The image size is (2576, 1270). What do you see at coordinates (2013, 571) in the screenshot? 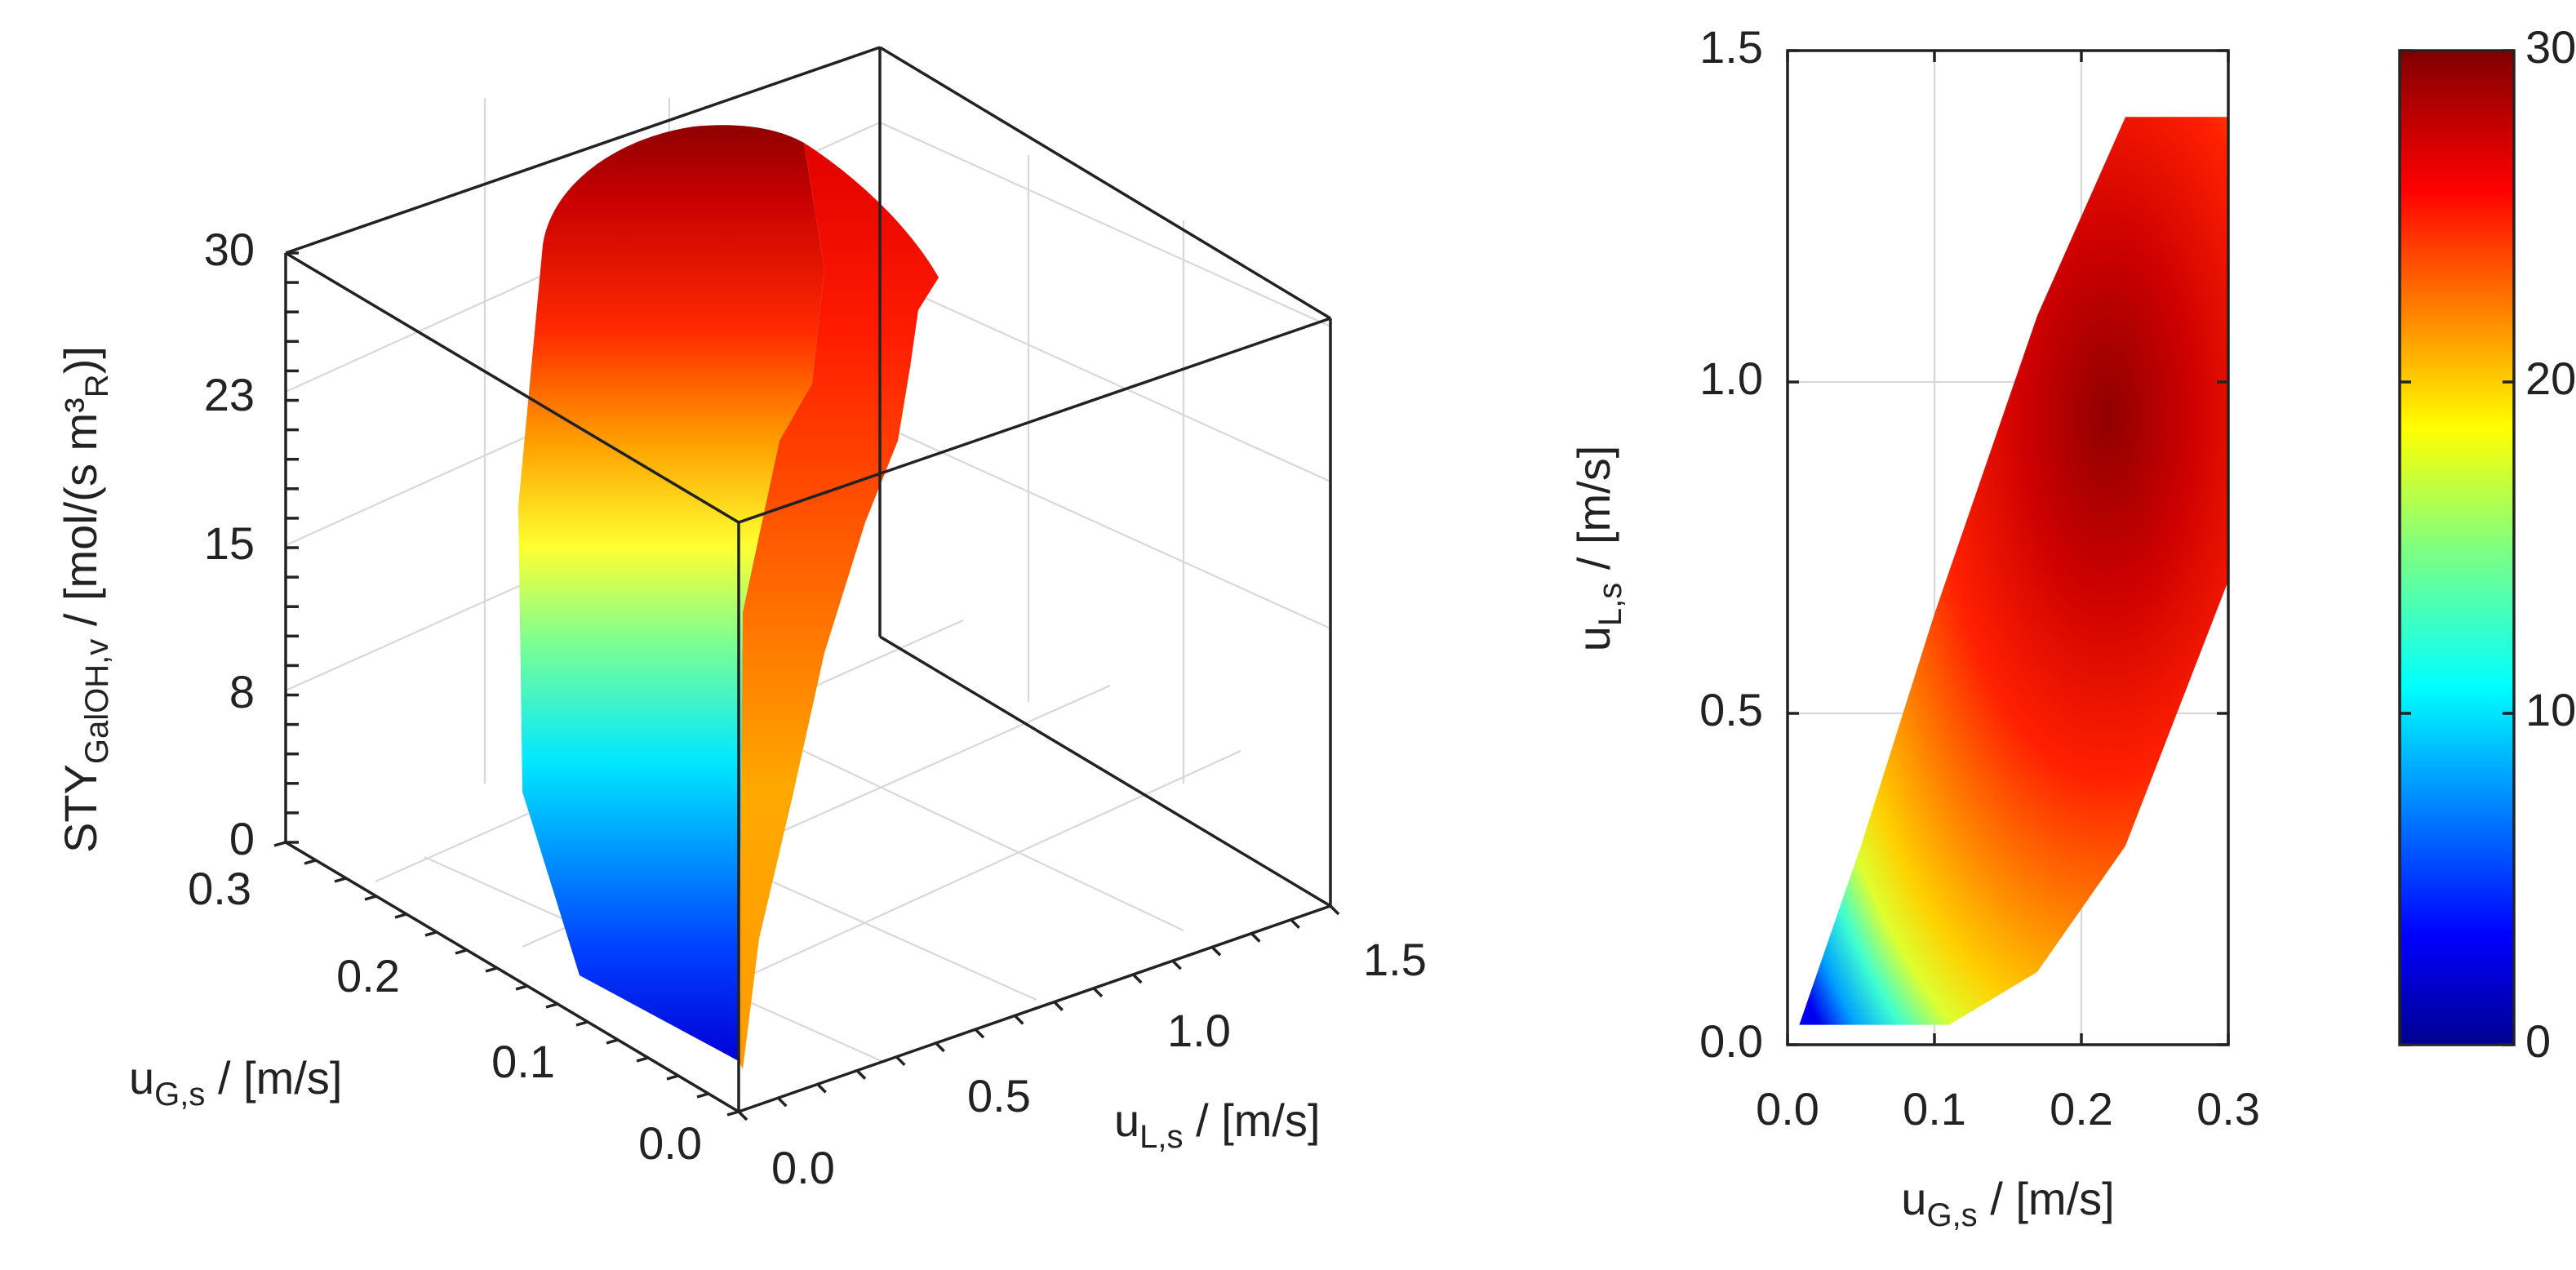
I see `heatmap-region` at bounding box center [2013, 571].